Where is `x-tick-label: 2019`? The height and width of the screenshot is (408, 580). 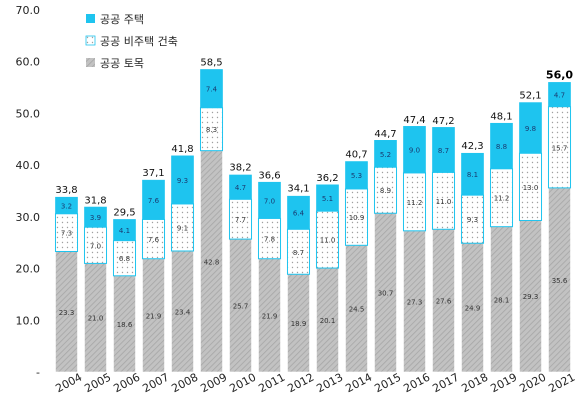
x-tick-label: 2019 is located at coordinates (503, 383).